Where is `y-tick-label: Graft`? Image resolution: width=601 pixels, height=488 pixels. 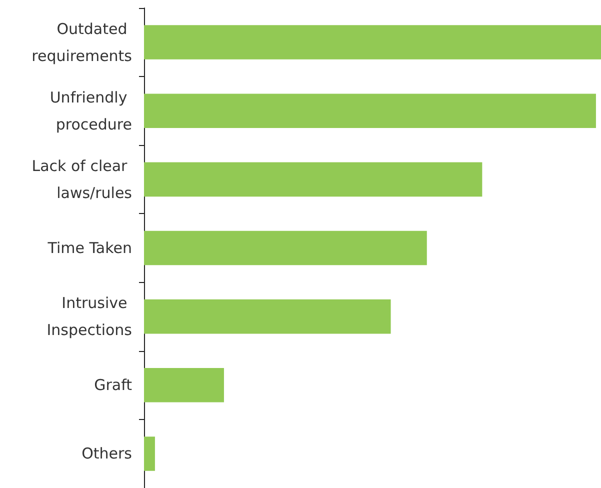 y-tick-label: Graft is located at coordinates (113, 385).